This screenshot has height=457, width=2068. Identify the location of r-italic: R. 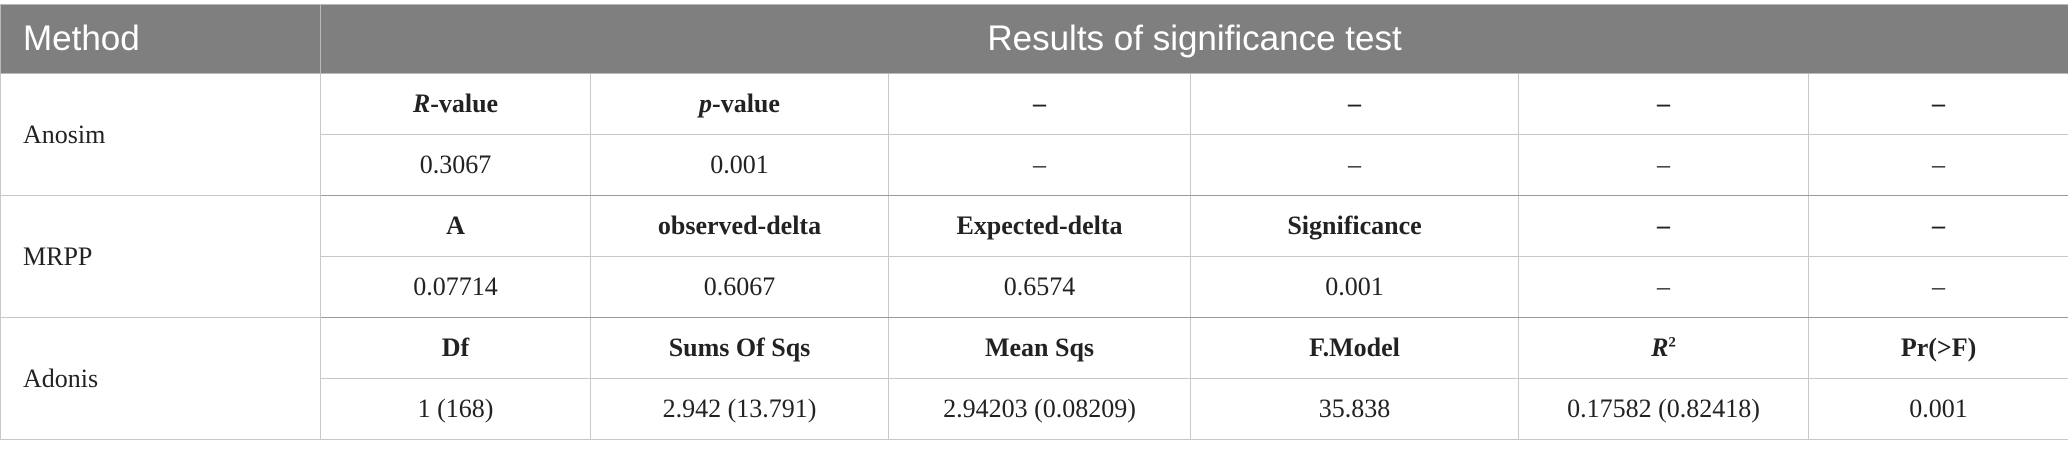
(421, 103).